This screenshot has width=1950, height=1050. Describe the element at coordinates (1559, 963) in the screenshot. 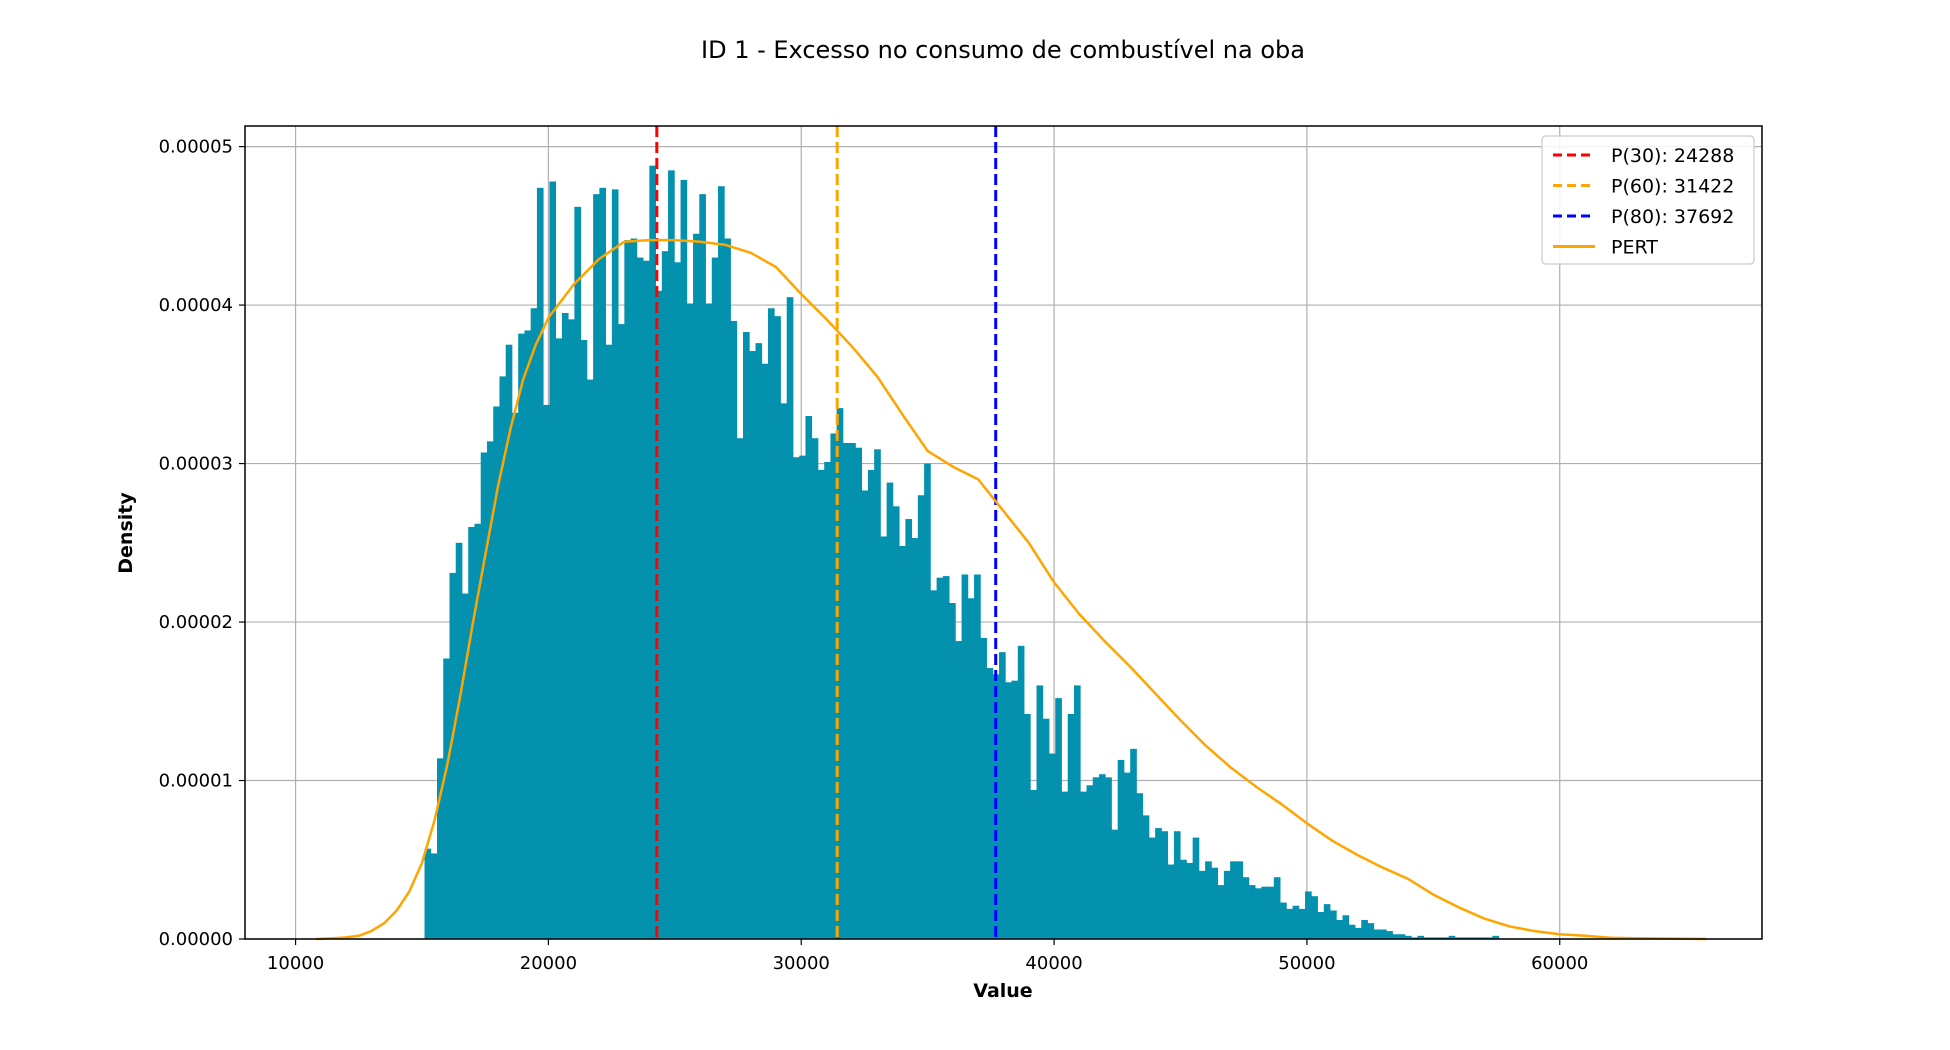

I see `x-tick-label: 60000` at that location.